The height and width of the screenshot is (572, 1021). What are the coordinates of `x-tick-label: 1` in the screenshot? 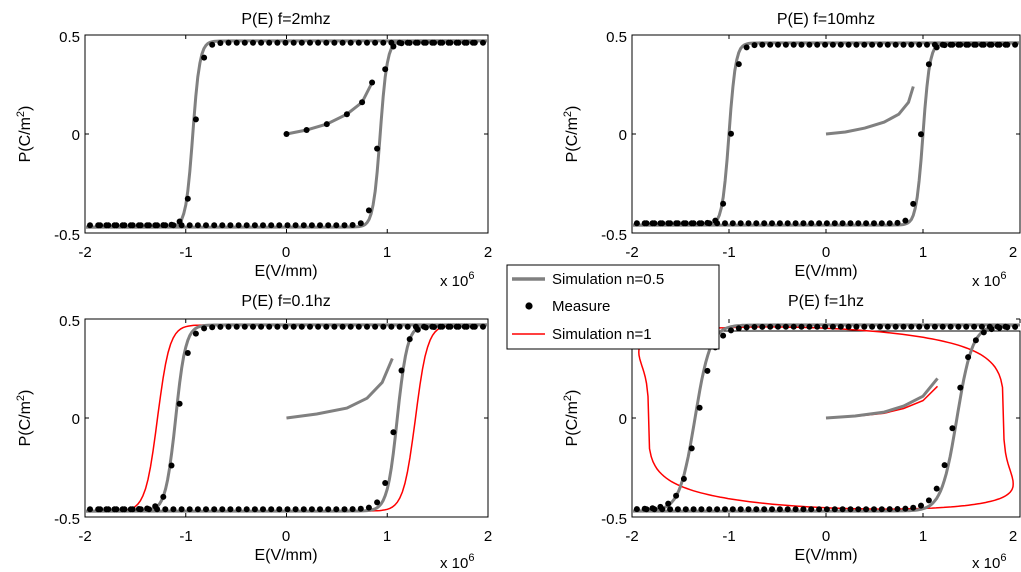 It's located at (387, 252).